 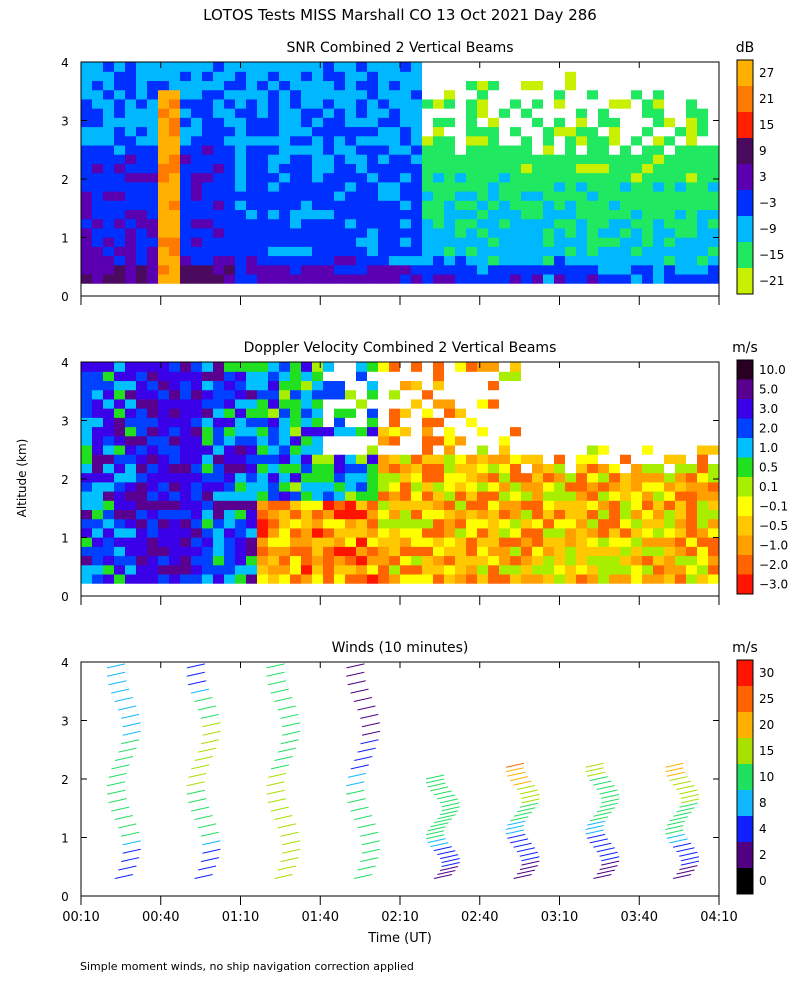 What do you see at coordinates (718, 917) in the screenshot?
I see `x-tick-label: 04:10` at bounding box center [718, 917].